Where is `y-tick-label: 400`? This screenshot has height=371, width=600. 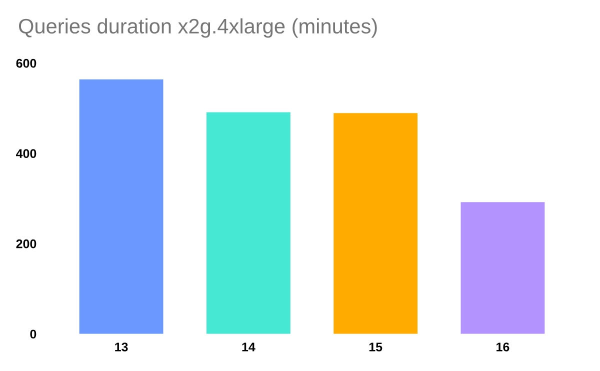
y-tick-label: 400 is located at coordinates (26, 153).